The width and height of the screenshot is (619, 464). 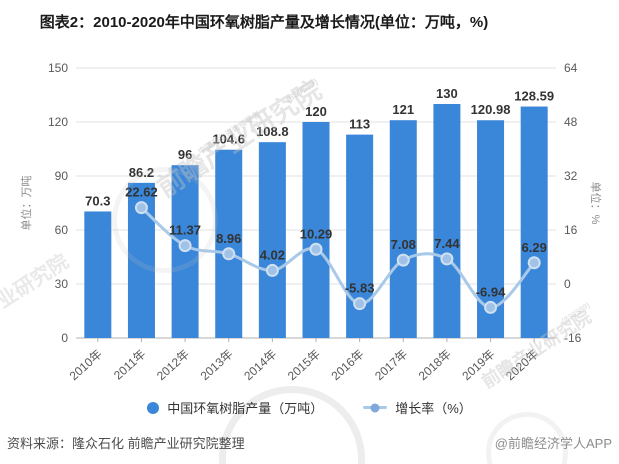 What do you see at coordinates (433, 408) in the screenshot?
I see `legend-label-growth-rate: 增长率（%）` at bounding box center [433, 408].